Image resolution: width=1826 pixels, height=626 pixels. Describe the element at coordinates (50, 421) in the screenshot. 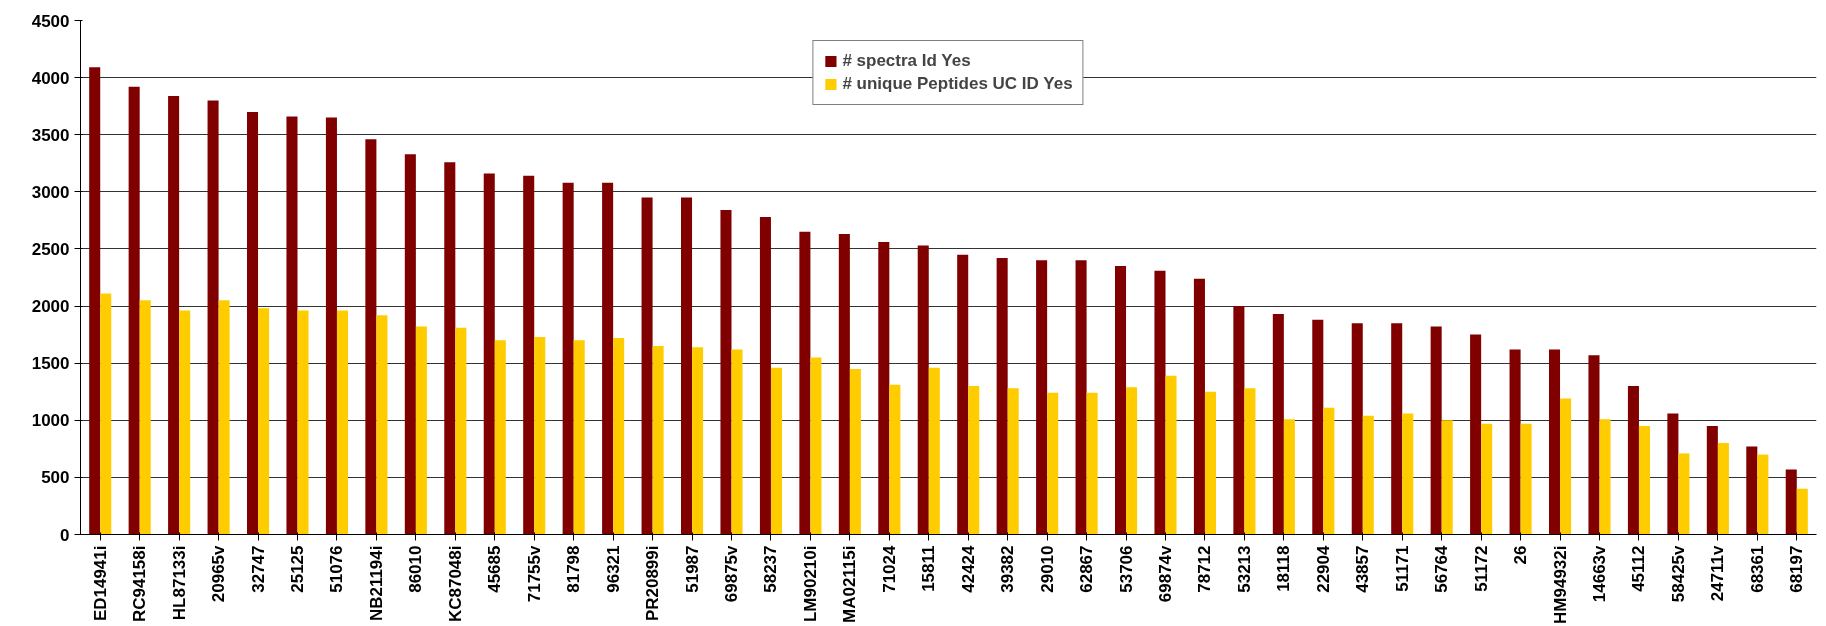

I see `y-tick-label: 1000` at that location.